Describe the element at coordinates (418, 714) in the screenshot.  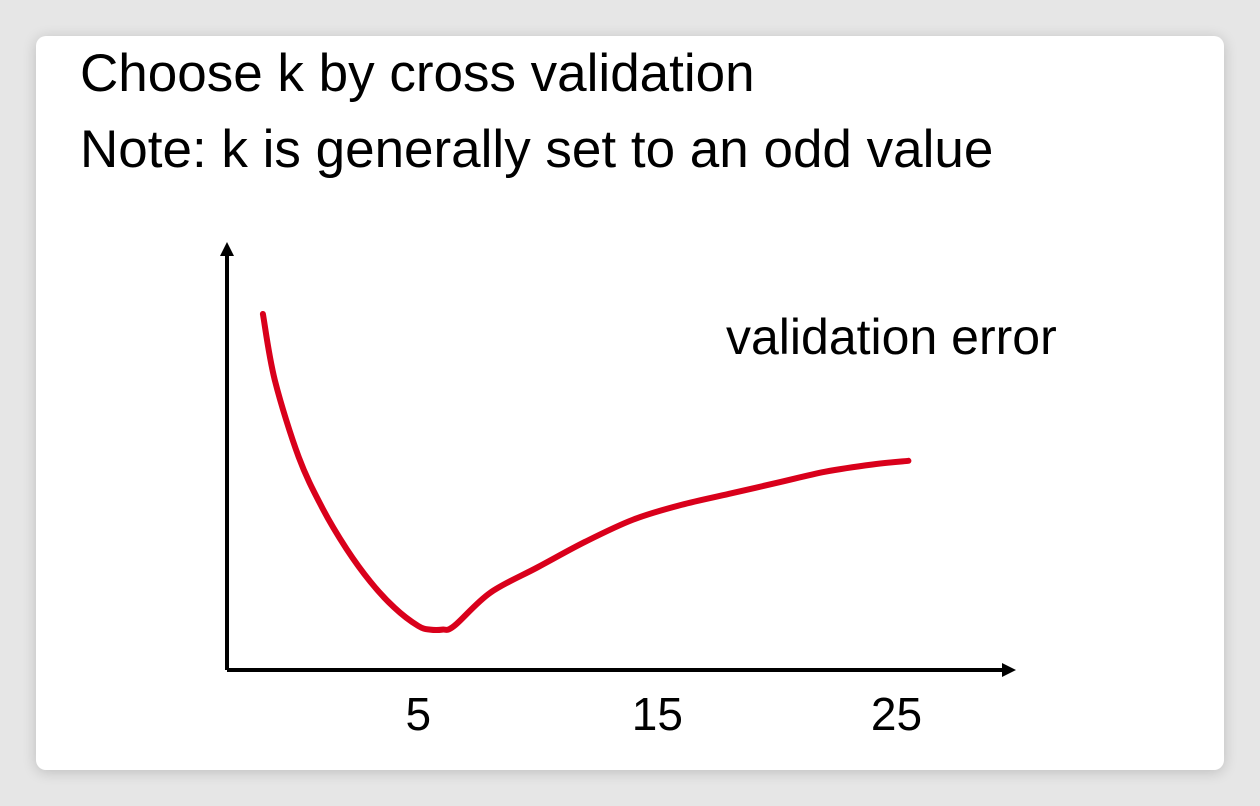
I see `x-tick-label-5: 5` at that location.